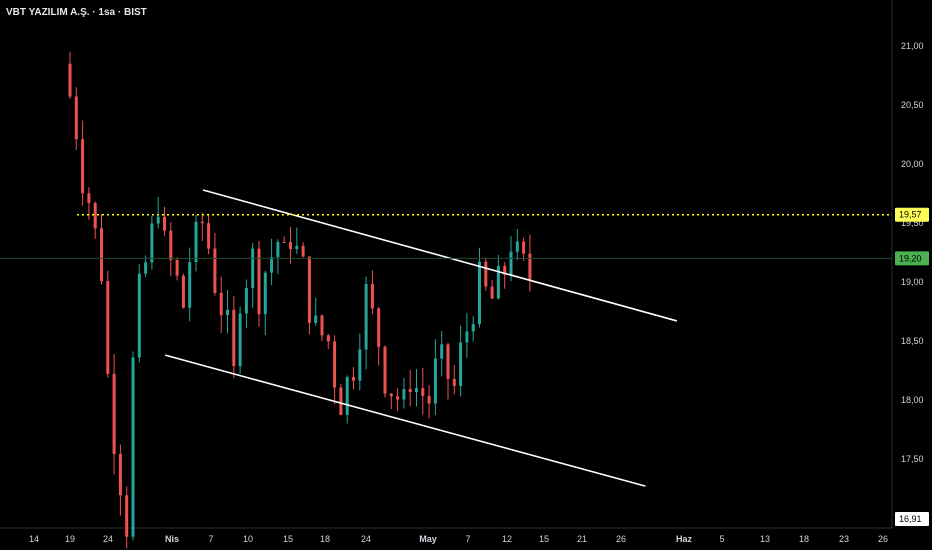 The image size is (932, 550). What do you see at coordinates (912, 164) in the screenshot?
I see `price-tick-label: 20,00` at bounding box center [912, 164].